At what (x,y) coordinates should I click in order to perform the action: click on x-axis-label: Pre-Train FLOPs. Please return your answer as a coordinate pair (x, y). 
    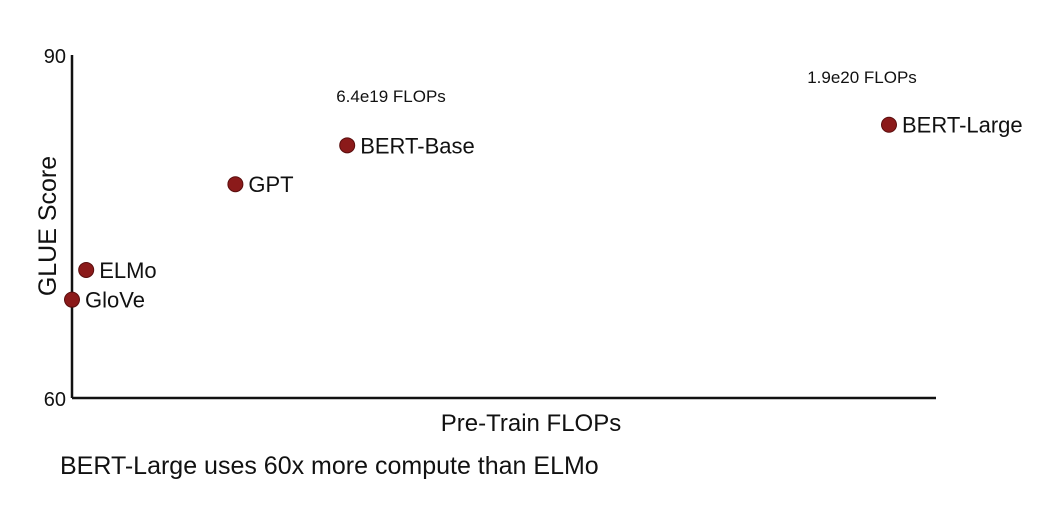
    Looking at the image, I should click on (531, 423).